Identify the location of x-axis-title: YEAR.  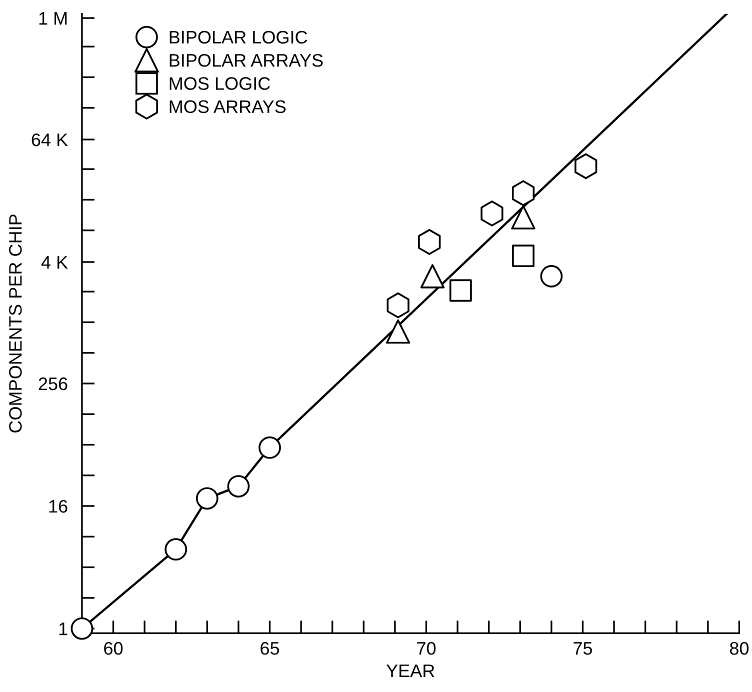
(410, 670).